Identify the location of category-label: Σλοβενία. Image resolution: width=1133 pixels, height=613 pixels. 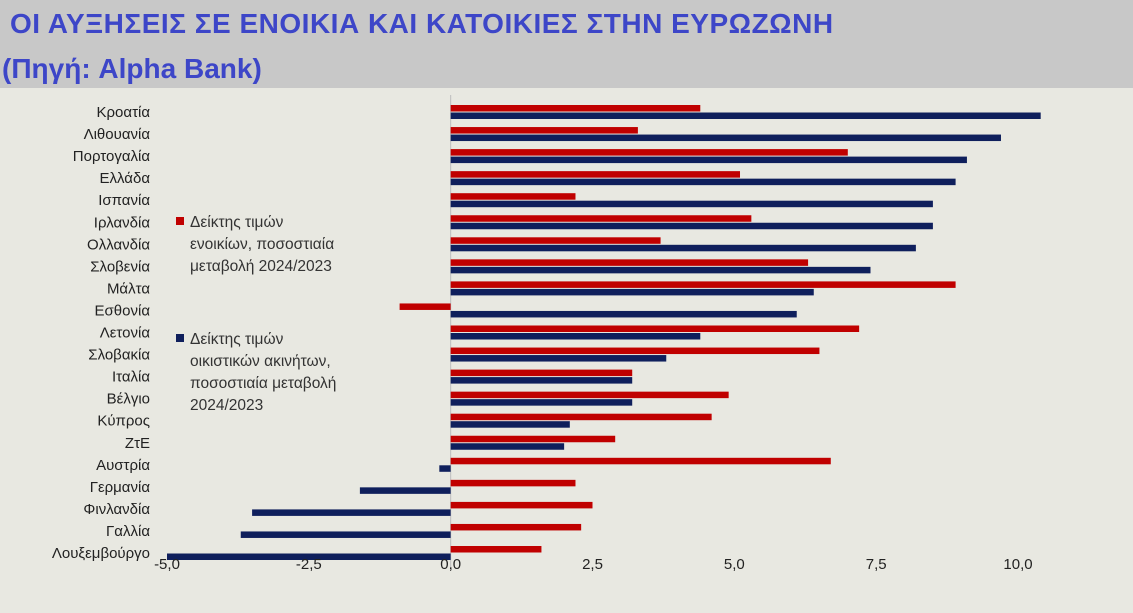
(120, 266).